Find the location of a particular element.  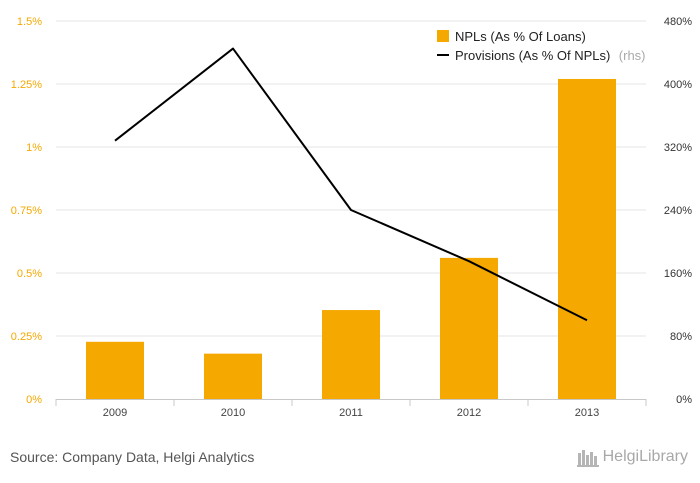

y-left-tick-label: 0.25% is located at coordinates (26, 337).